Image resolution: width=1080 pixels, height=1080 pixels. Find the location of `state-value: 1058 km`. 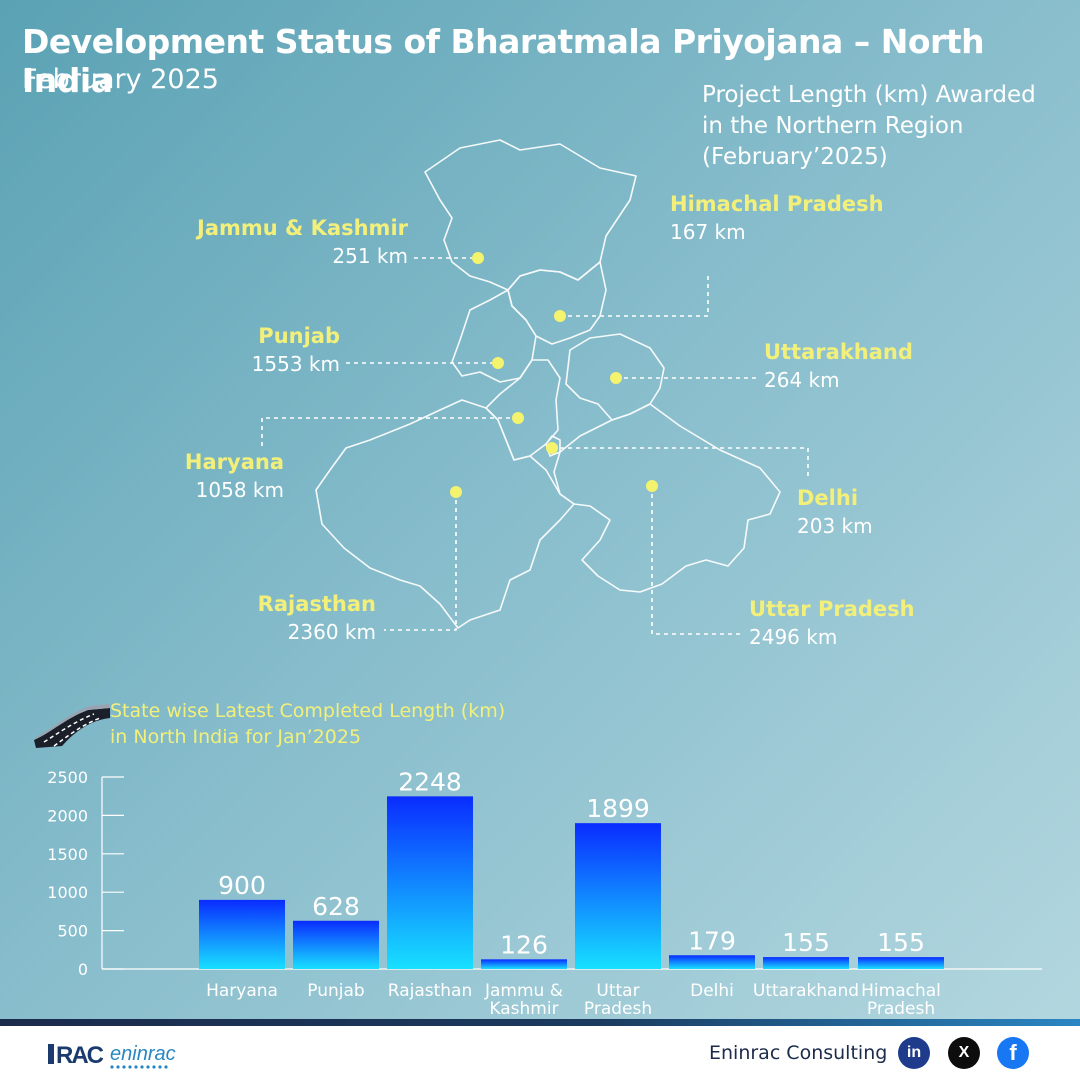

state-value: 1058 km is located at coordinates (239, 490).